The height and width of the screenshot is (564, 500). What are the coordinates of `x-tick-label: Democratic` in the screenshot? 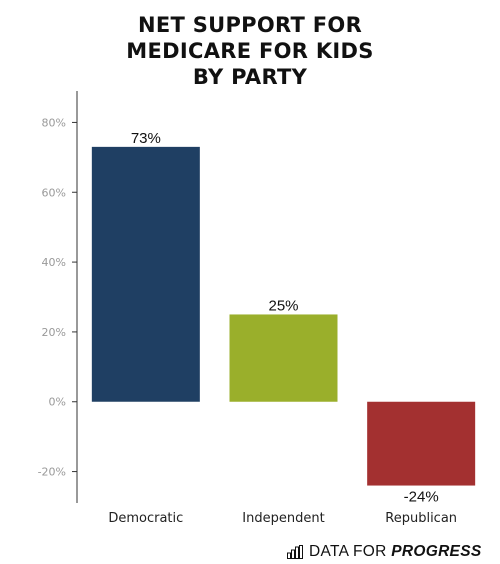 It's located at (145, 518).